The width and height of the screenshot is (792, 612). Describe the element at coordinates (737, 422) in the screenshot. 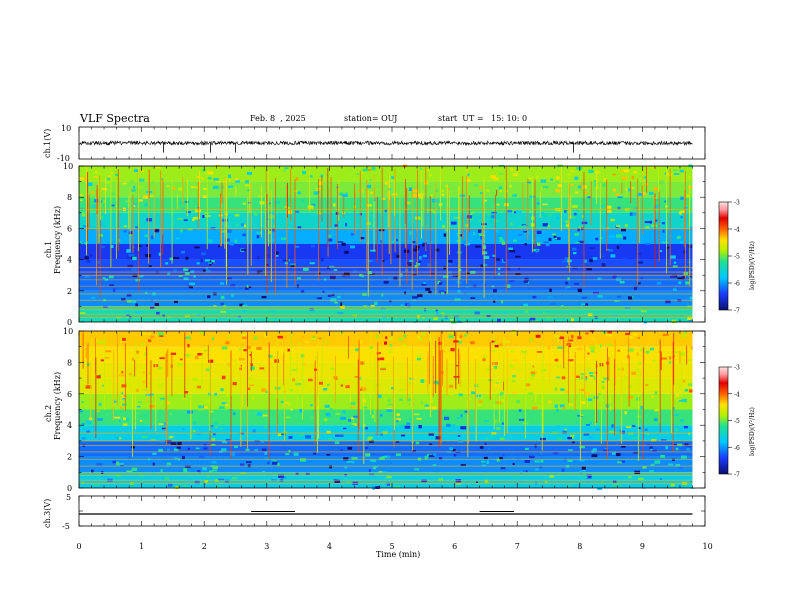

I see `colorbar-ch2: -3-4-5-6-7 log(PSD)(V²/Hz)` at that location.